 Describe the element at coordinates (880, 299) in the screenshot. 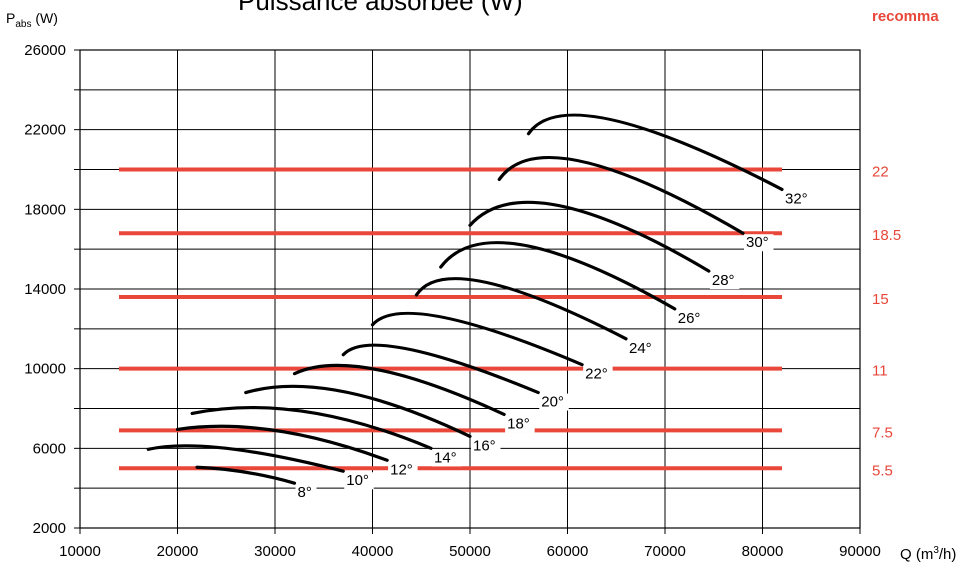

I see `power-label: 15` at that location.